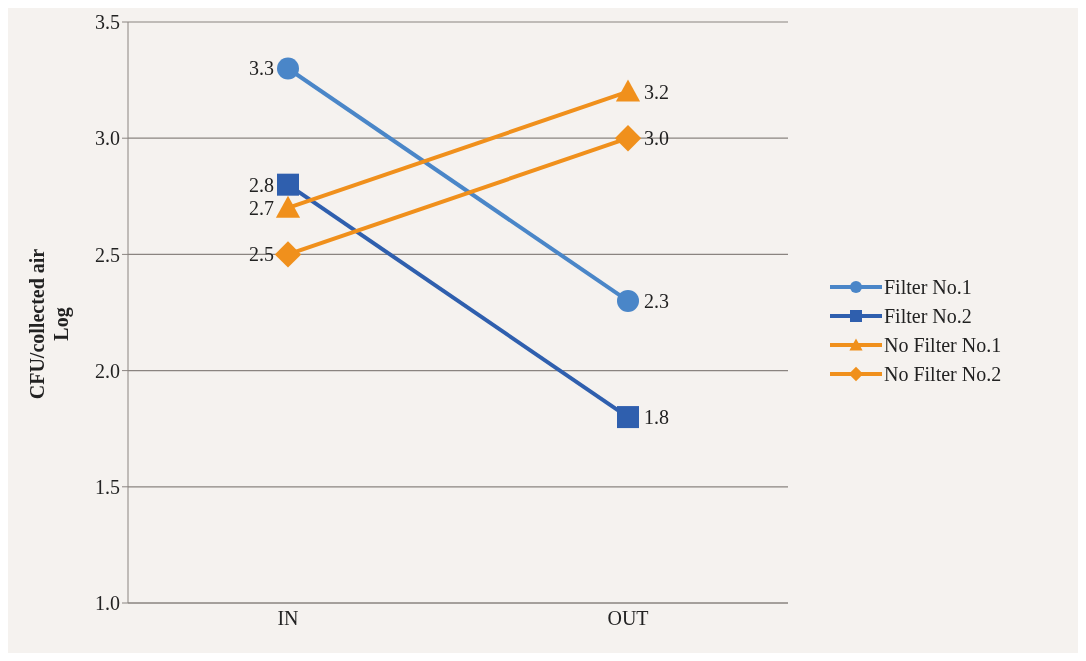 The image size is (1086, 661). I want to click on data-label: 1.8, so click(656, 417).